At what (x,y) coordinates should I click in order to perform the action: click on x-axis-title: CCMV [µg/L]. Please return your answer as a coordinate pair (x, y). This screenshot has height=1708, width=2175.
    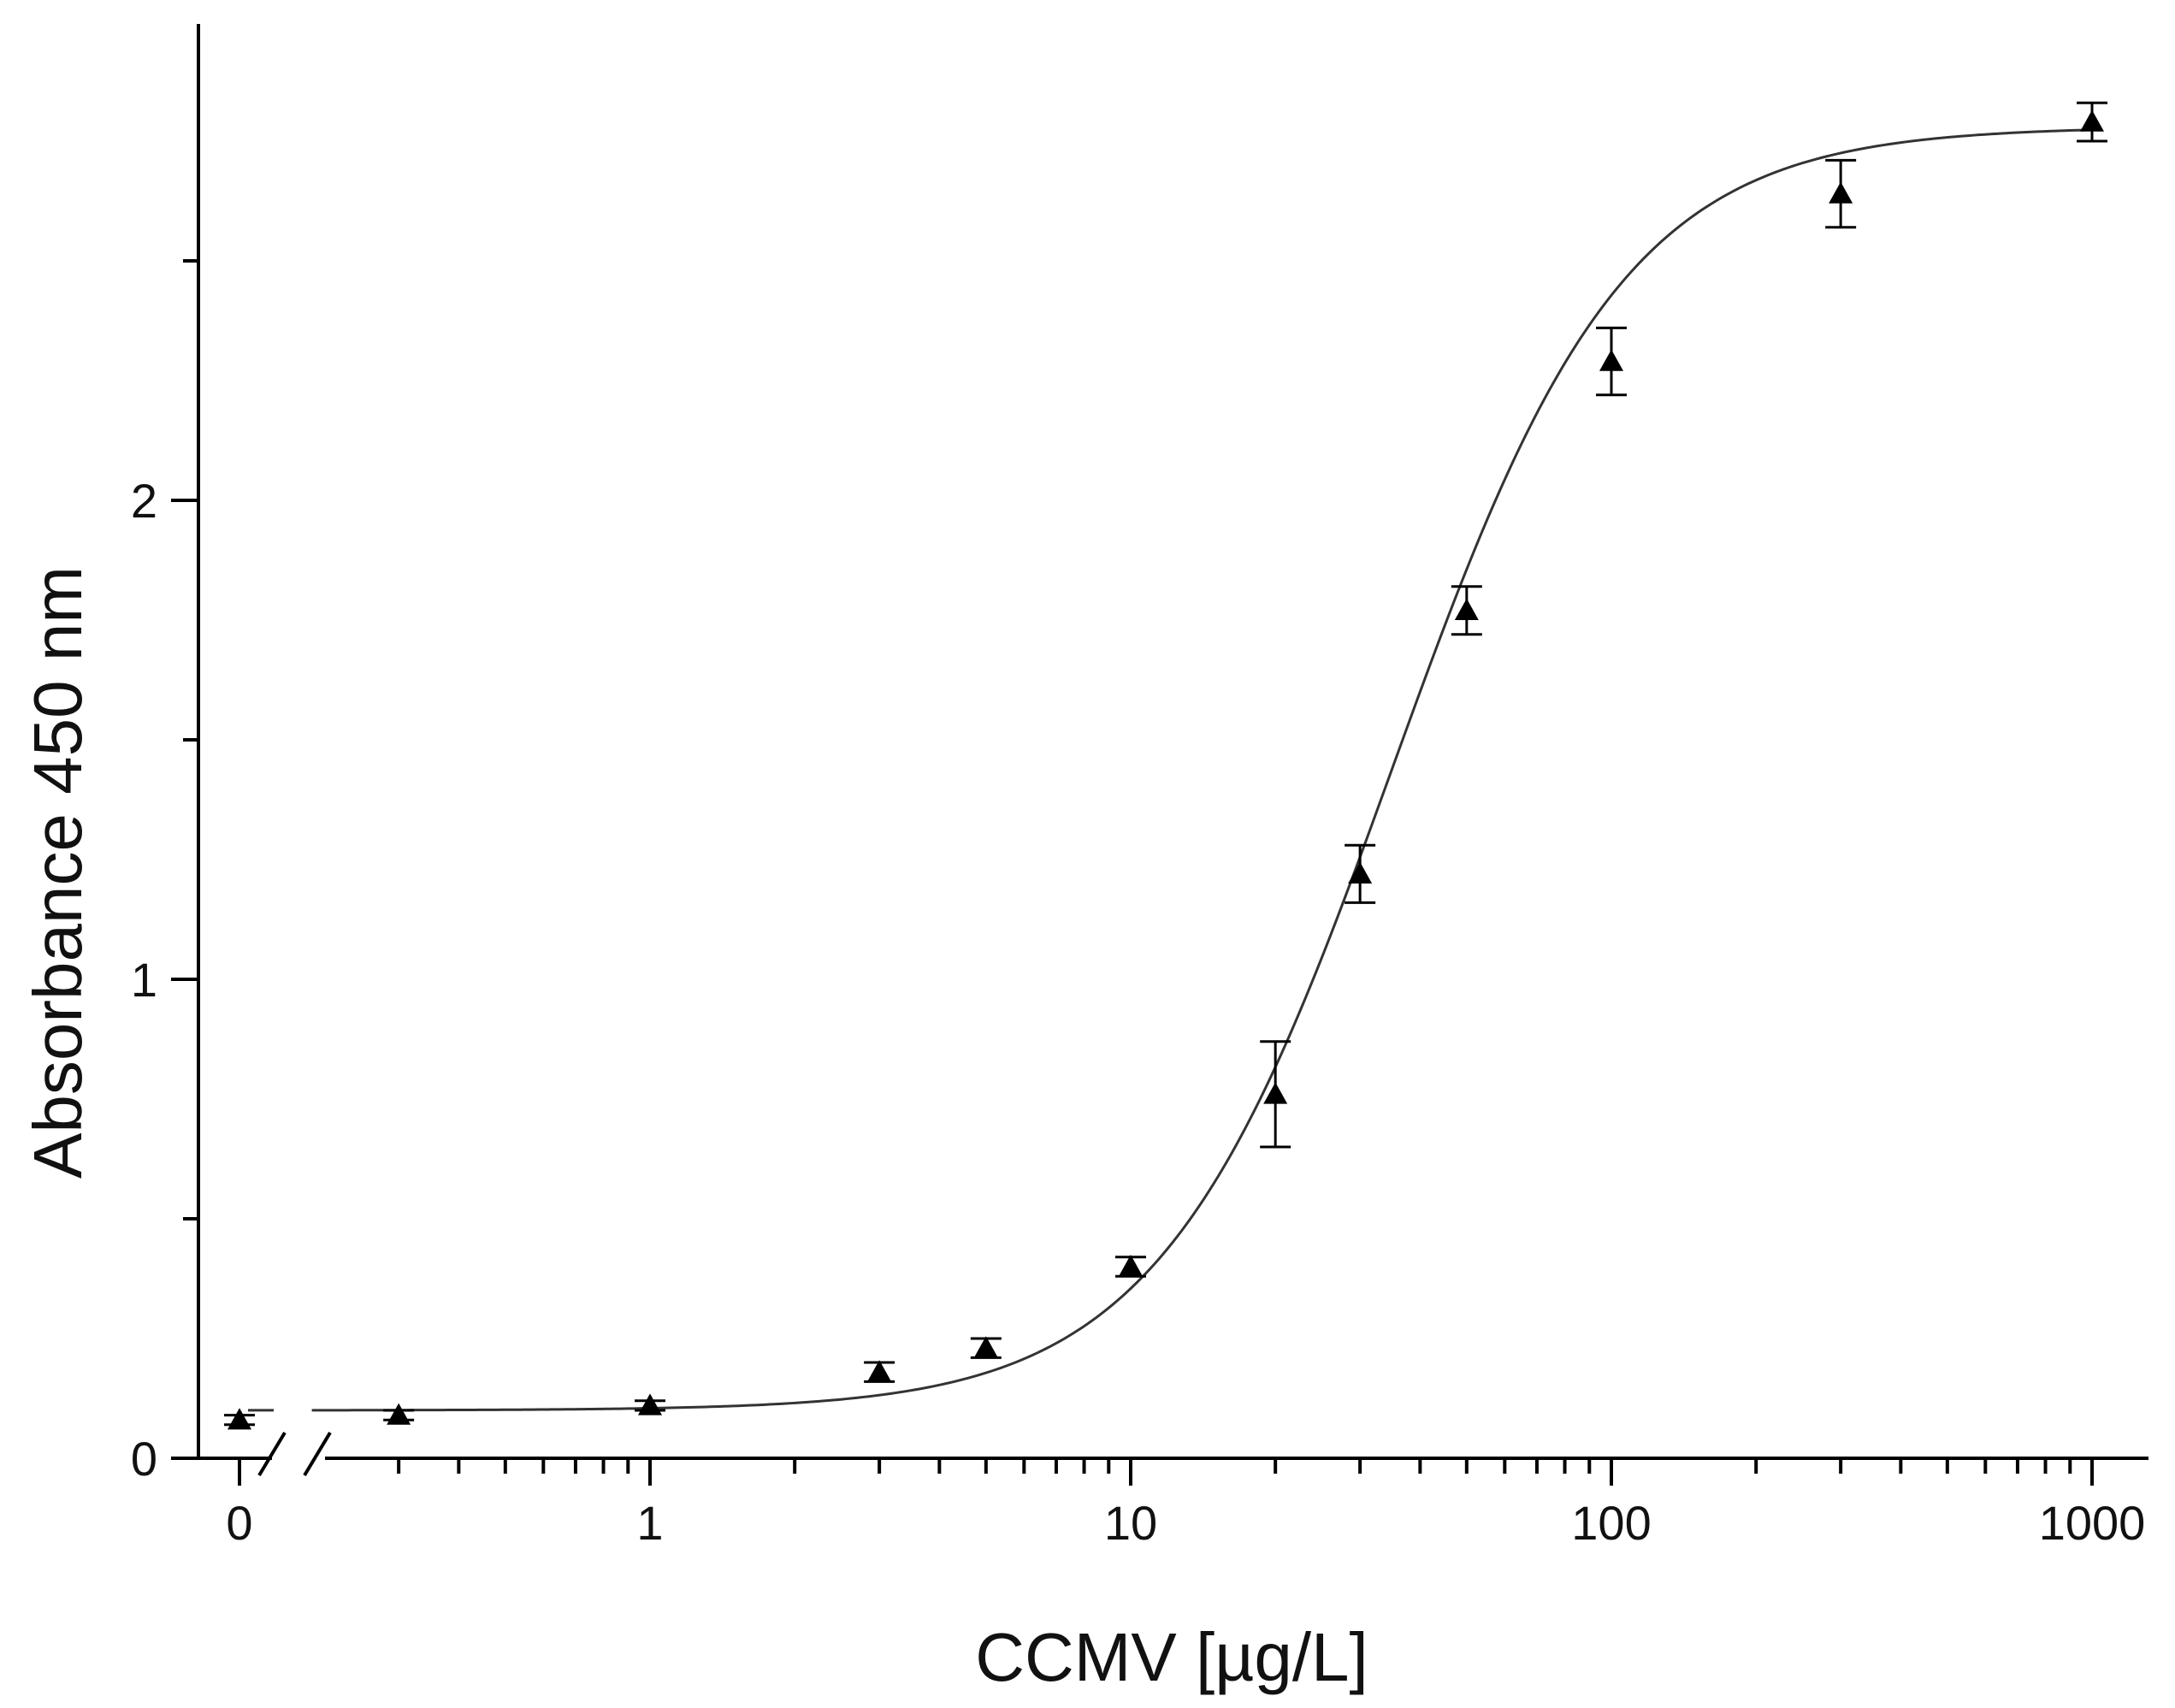
    Looking at the image, I should click on (1171, 1657).